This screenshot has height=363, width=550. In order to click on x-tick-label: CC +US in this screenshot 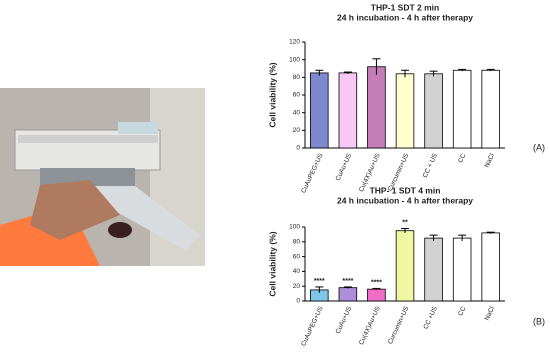, I will do `click(430, 317)`.